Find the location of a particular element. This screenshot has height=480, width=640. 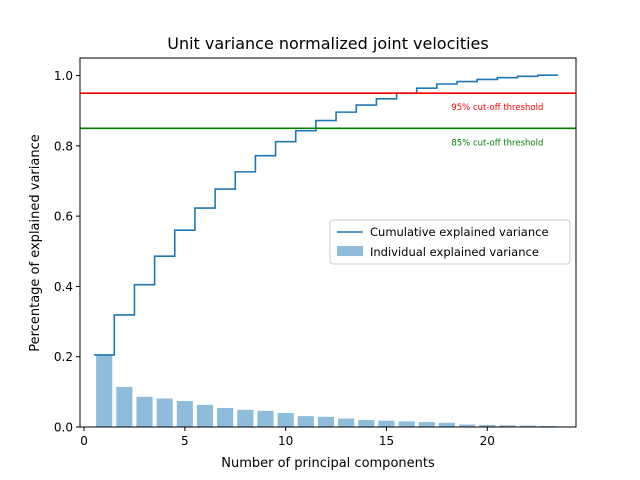

y-tick-label-2: 0.4 is located at coordinates (63, 287).